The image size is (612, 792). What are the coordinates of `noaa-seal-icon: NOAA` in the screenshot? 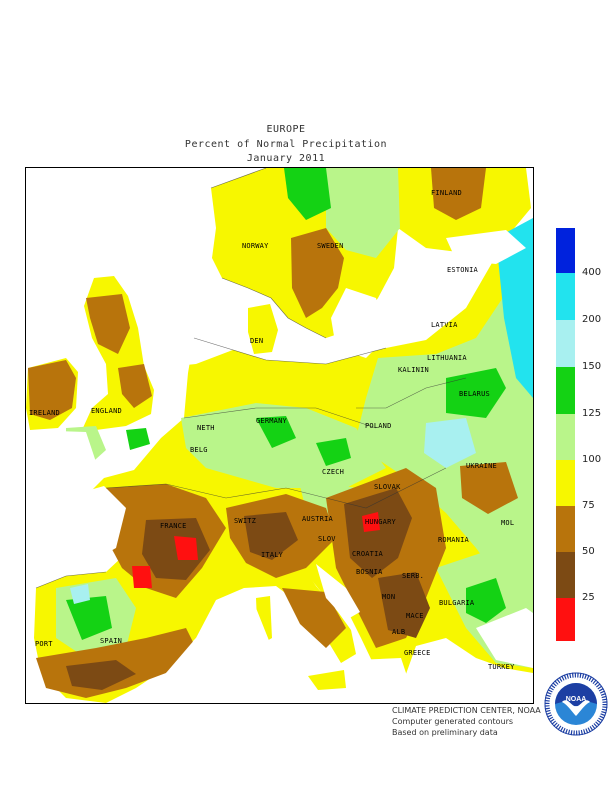 It's located at (576, 704).